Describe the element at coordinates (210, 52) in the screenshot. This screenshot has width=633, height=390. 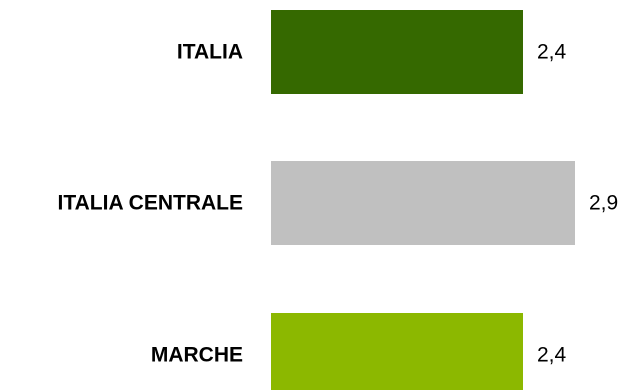
I see `category-label: ITALIA` at that location.